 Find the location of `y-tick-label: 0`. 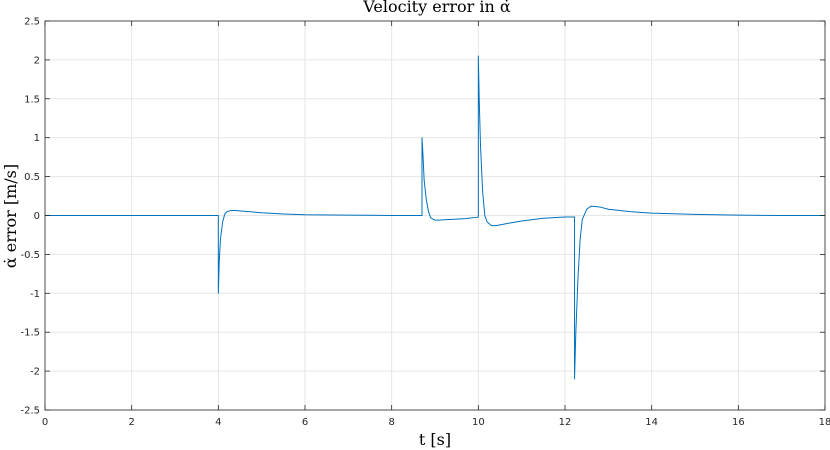

y-tick-label: 0 is located at coordinates (37, 216).